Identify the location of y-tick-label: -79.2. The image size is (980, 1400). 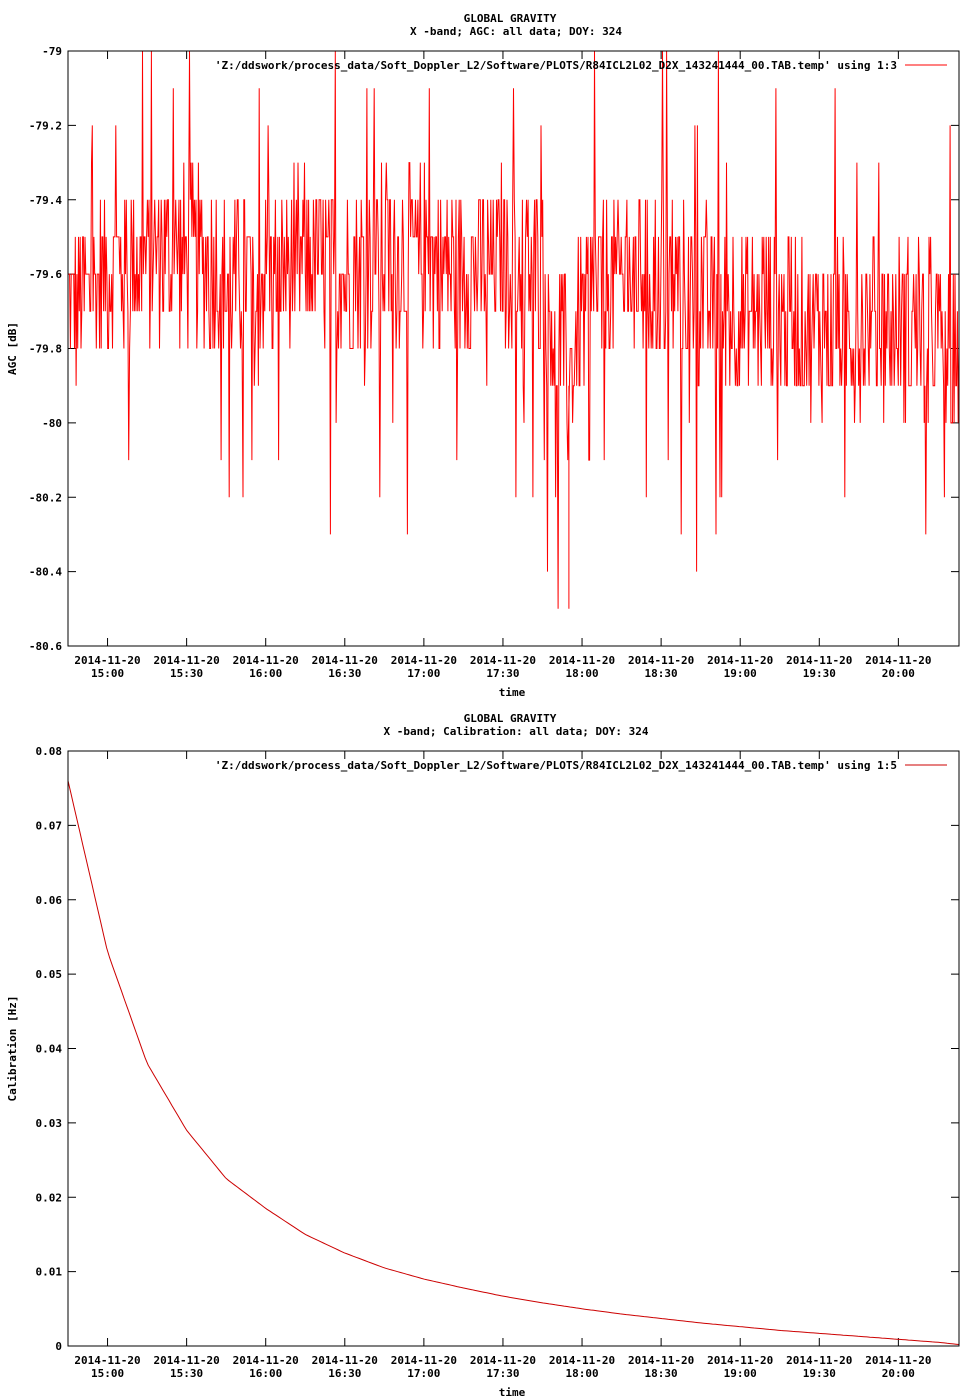
(45, 125).